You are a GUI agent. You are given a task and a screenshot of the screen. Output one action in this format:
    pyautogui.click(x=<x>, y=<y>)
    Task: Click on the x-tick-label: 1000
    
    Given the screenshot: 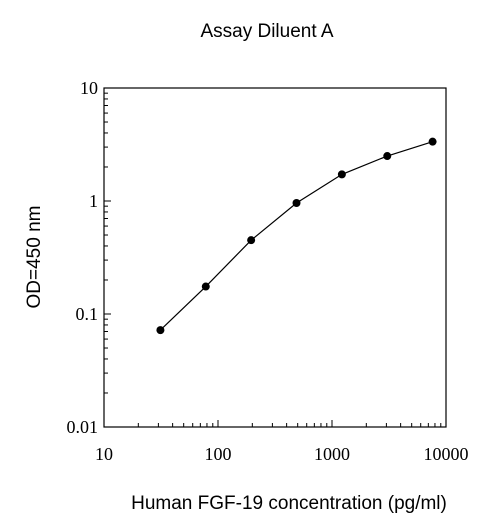 What is the action you would take?
    pyautogui.click(x=332, y=454)
    